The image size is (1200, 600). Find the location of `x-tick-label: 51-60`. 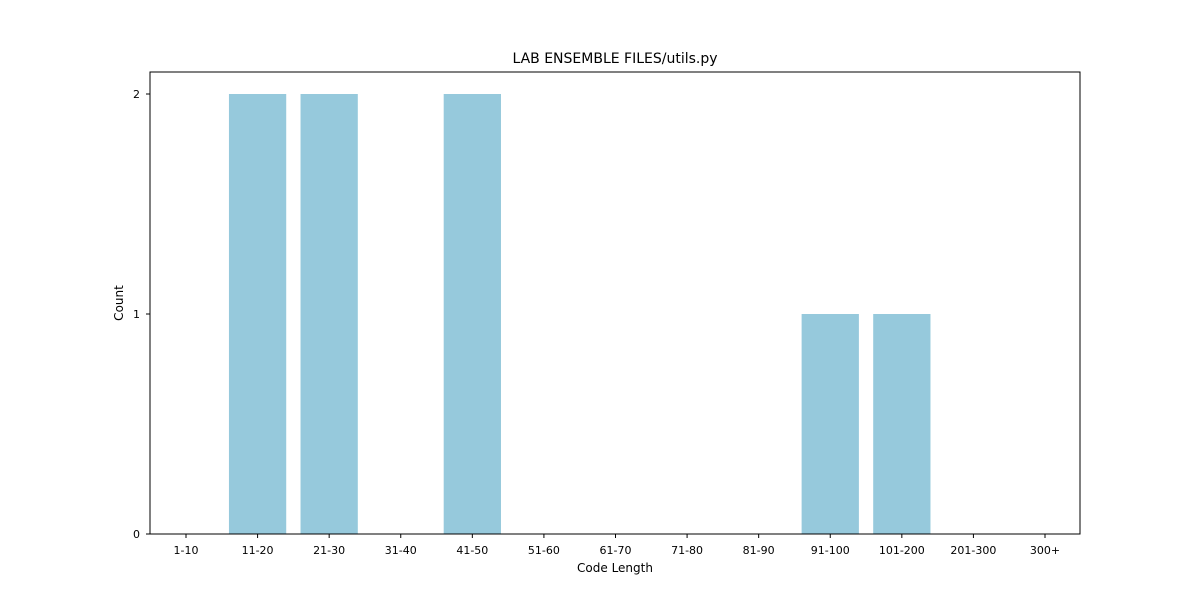

x-tick-label: 51-60 is located at coordinates (544, 550).